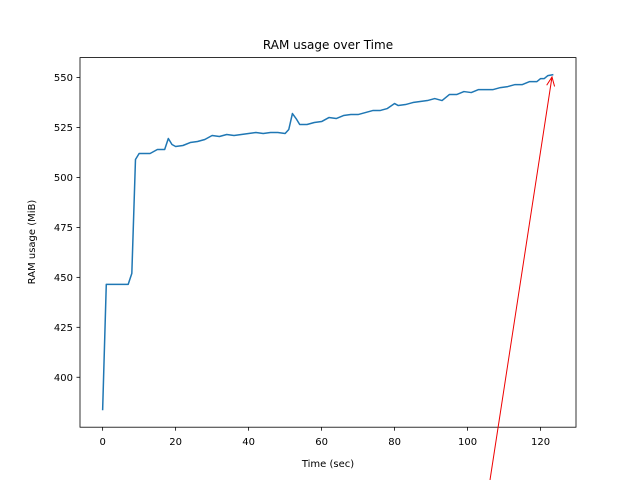 The height and width of the screenshot is (480, 640). I want to click on y-tick-label: 525, so click(63, 128).